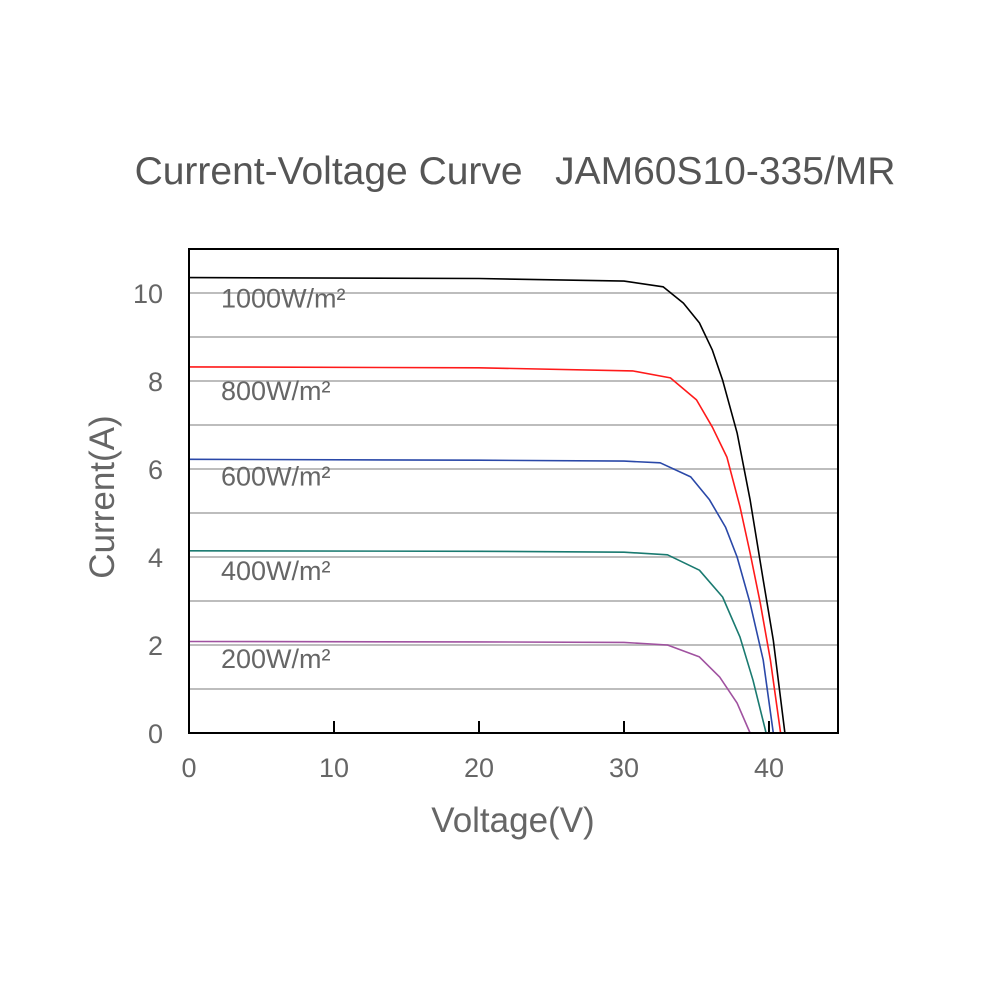  I want to click on series-label: 800W/m², so click(276, 391).